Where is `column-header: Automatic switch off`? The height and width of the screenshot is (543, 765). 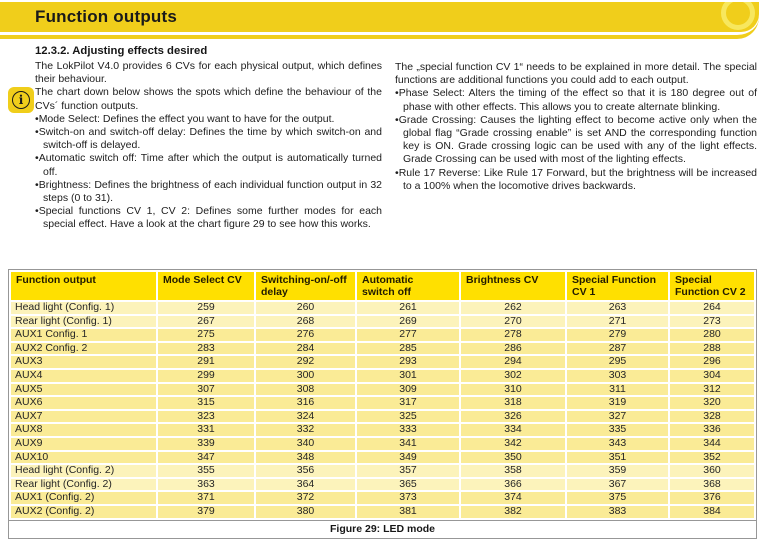
column-header: Automatic switch off is located at coordinates (408, 286).